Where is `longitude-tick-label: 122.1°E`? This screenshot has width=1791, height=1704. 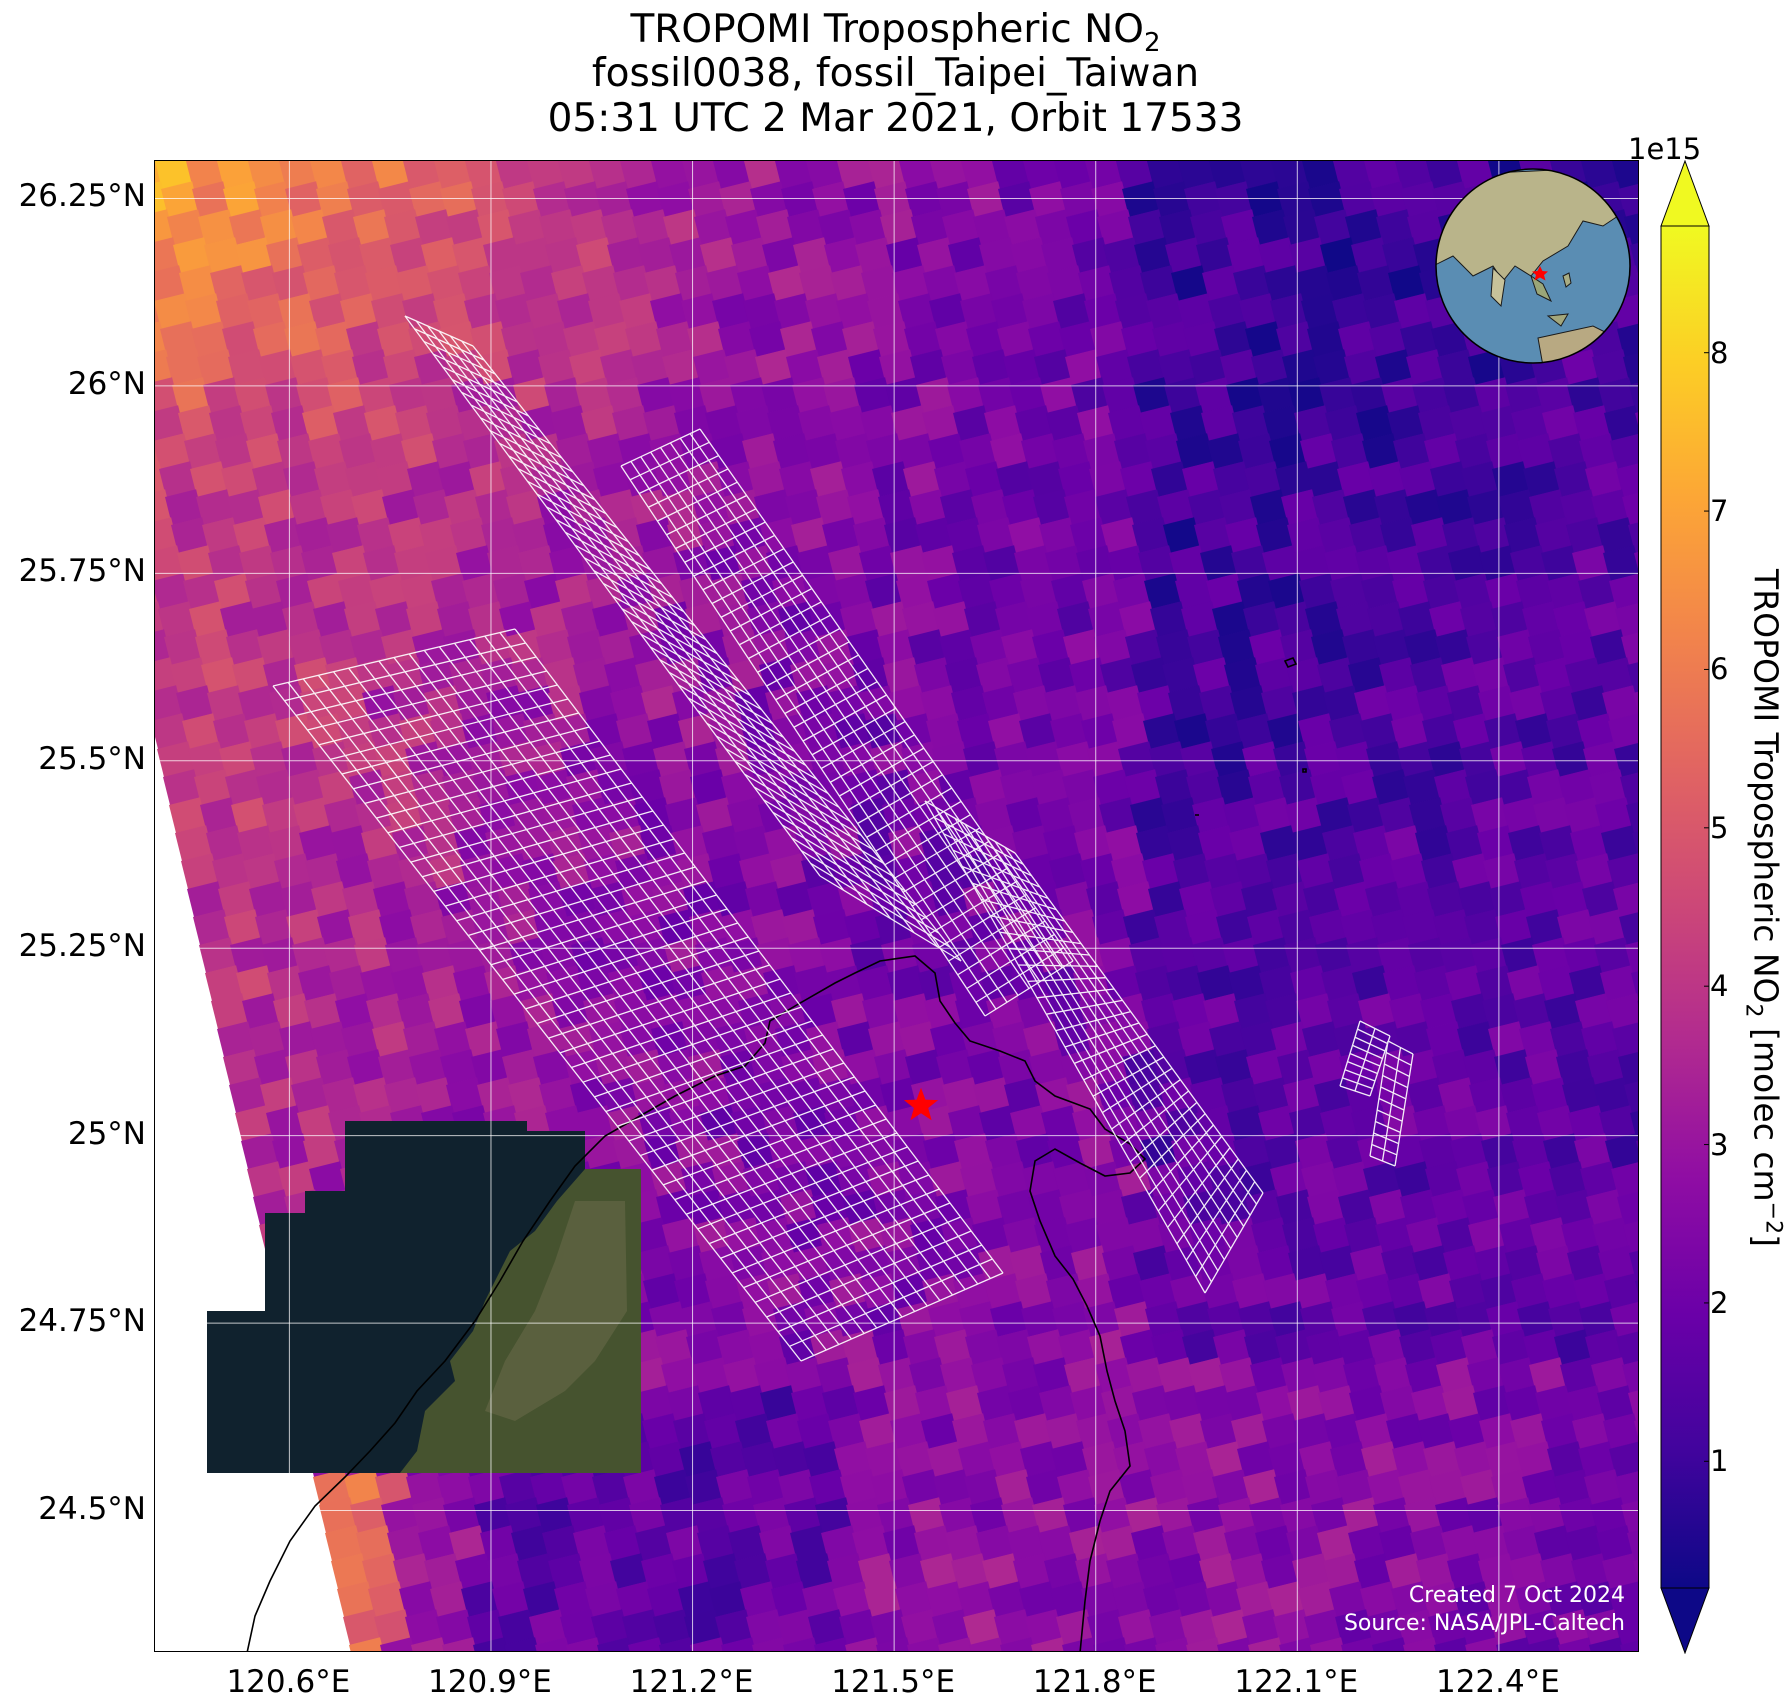
longitude-tick-label: 122.1°E is located at coordinates (1296, 1682).